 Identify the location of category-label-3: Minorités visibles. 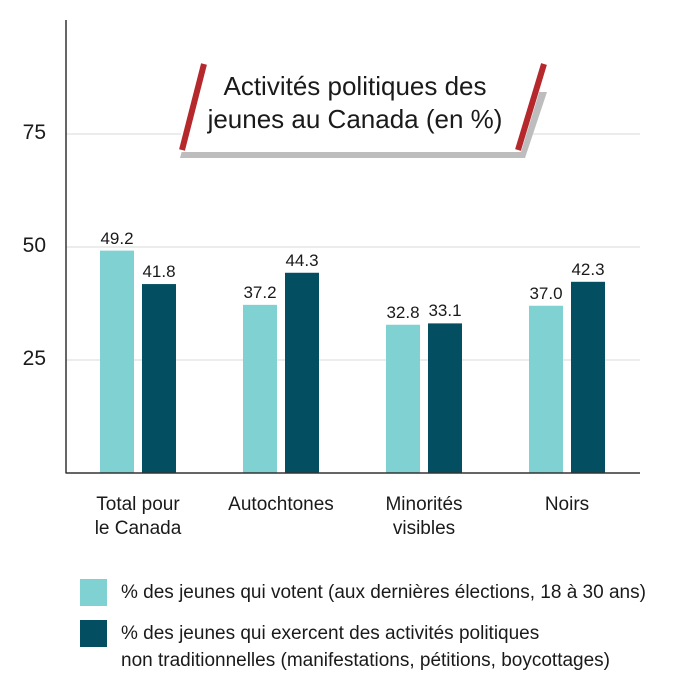
(424, 517).